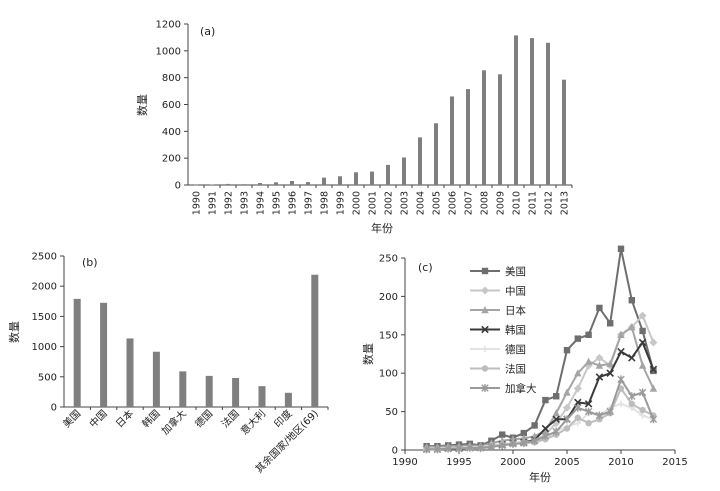  I want to click on panel-c-series, so click(540, 349).